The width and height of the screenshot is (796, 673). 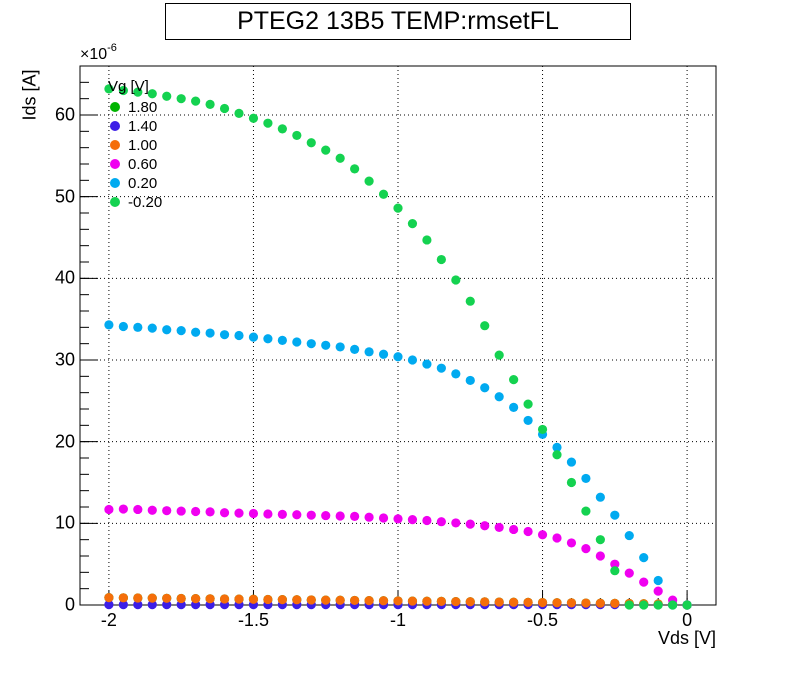 What do you see at coordinates (253, 620) in the screenshot?
I see `x-tick-label: -1.5` at bounding box center [253, 620].